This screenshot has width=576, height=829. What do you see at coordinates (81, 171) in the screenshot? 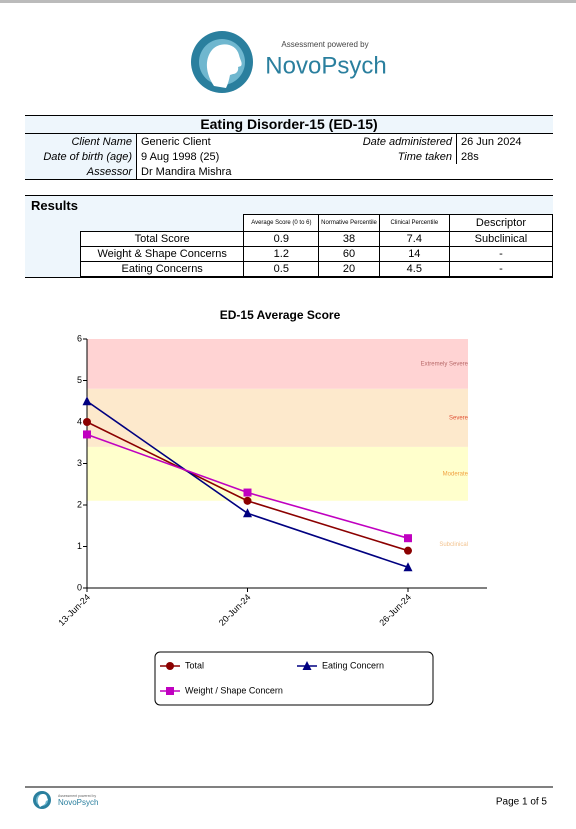
I see `field-label: Assessor` at bounding box center [81, 171].